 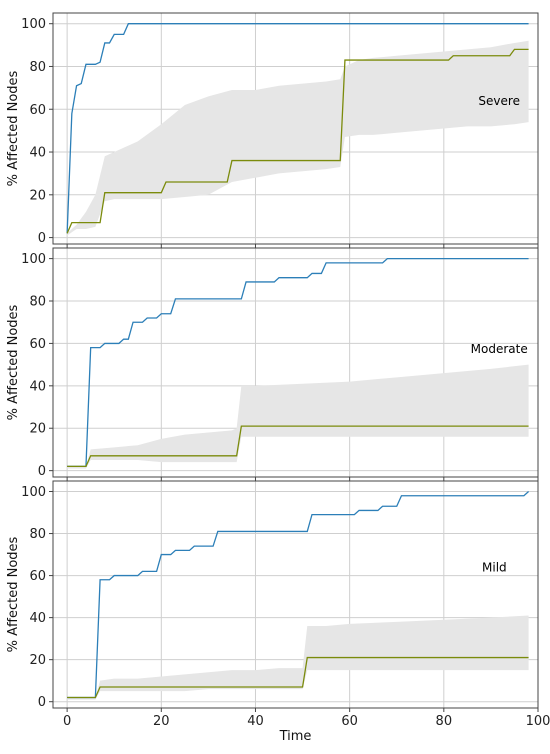 I want to click on x-tick-label: 100, so click(x=538, y=721).